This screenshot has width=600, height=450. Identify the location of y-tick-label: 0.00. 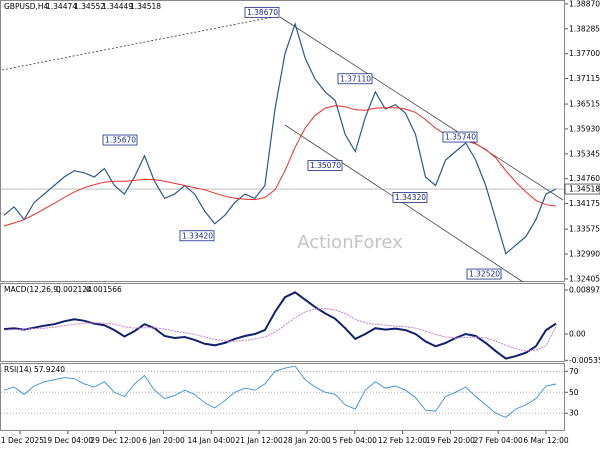
(577, 334).